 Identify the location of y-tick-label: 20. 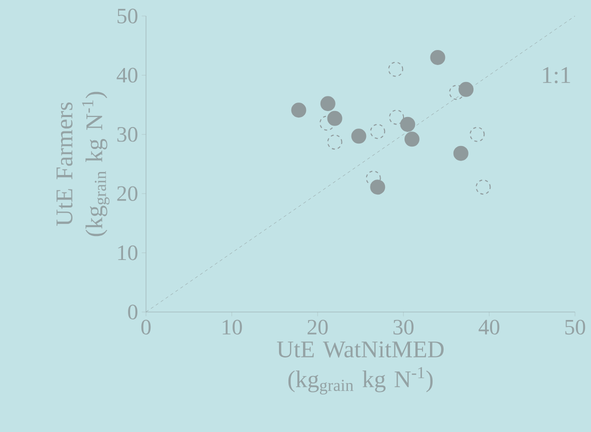
(127, 193).